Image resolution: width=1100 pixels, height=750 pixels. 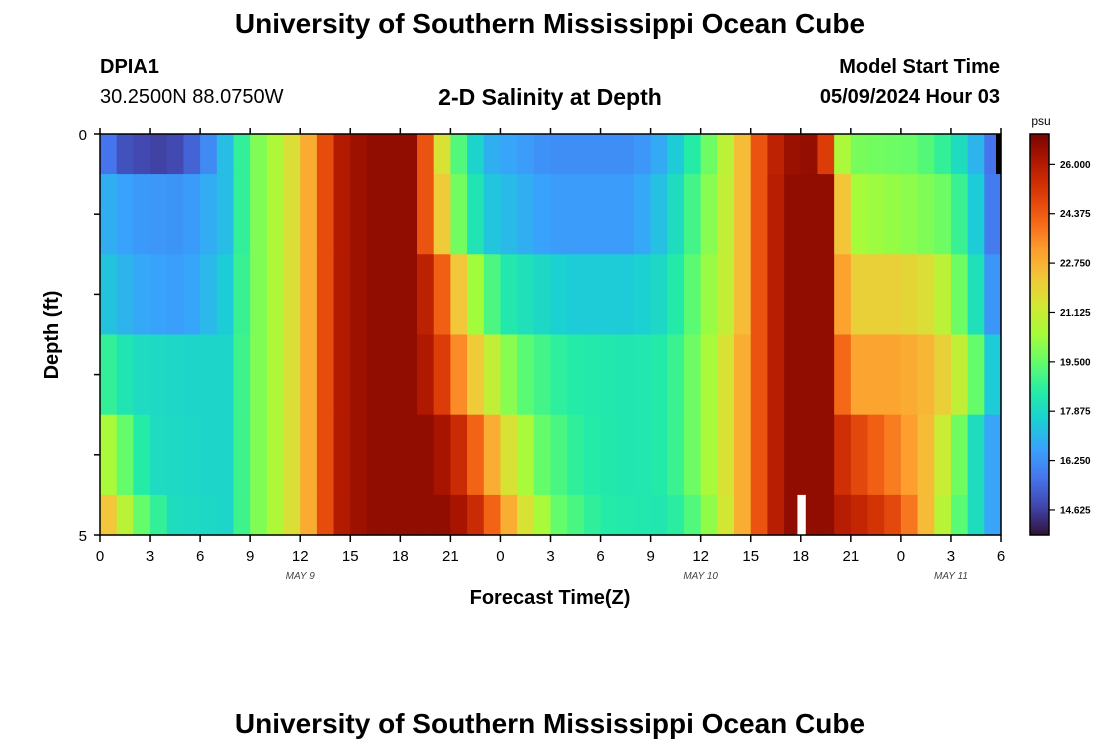 I want to click on colorbar-unit-label: psu, so click(x=1040, y=121).